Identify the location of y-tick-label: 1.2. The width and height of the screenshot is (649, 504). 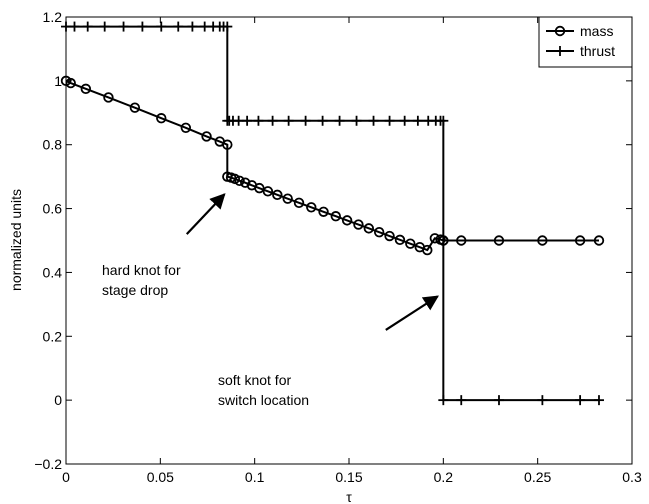
(53, 17).